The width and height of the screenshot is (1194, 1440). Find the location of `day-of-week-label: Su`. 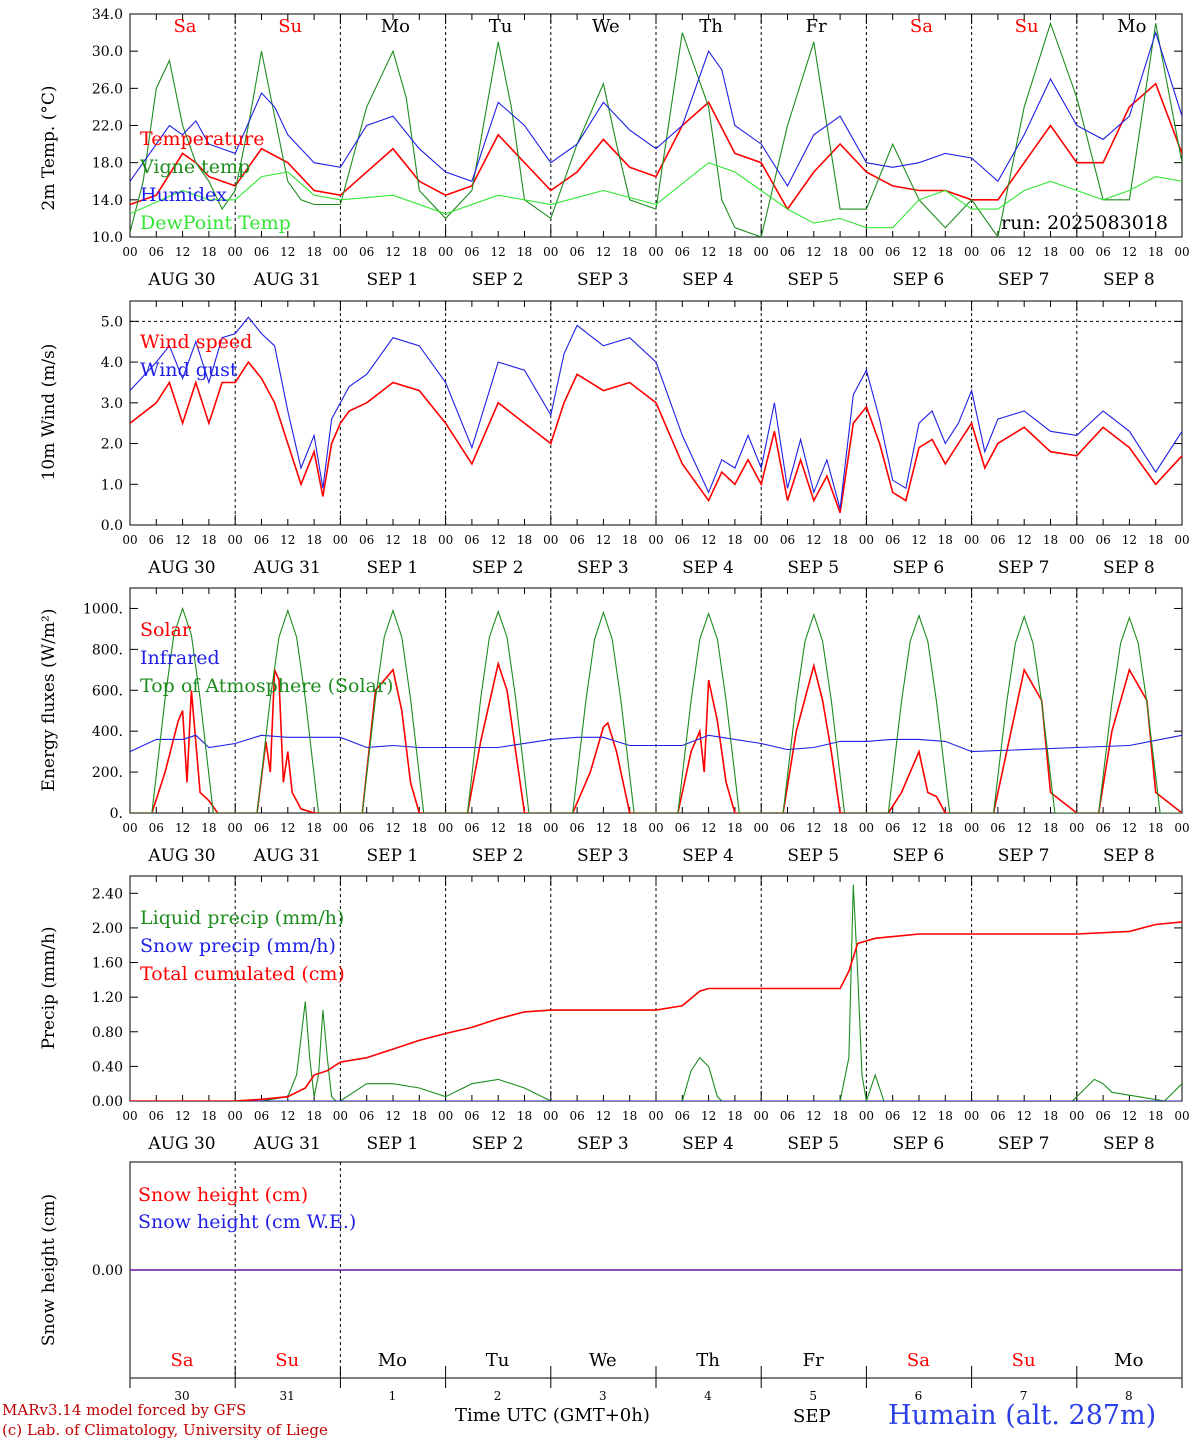

day-of-week-label: Su is located at coordinates (287, 1360).